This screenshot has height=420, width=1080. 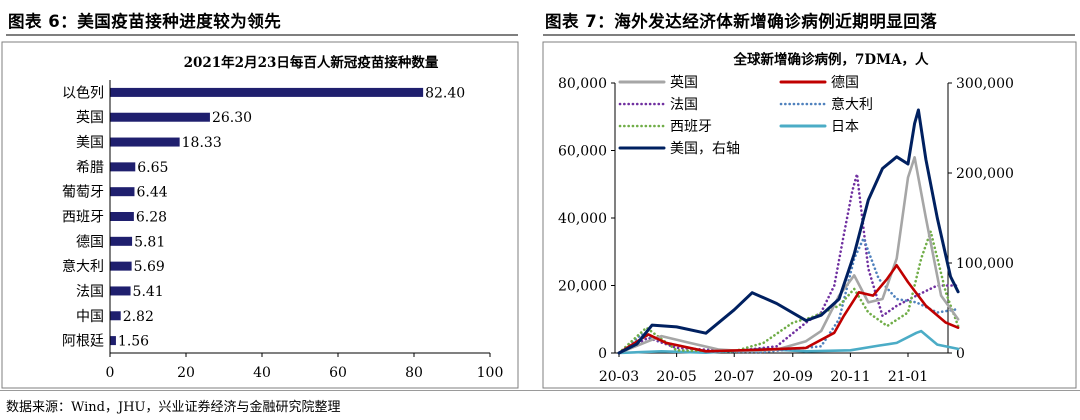 What do you see at coordinates (809, 35) in the screenshot?
I see `figure7-title-rule` at bounding box center [809, 35].